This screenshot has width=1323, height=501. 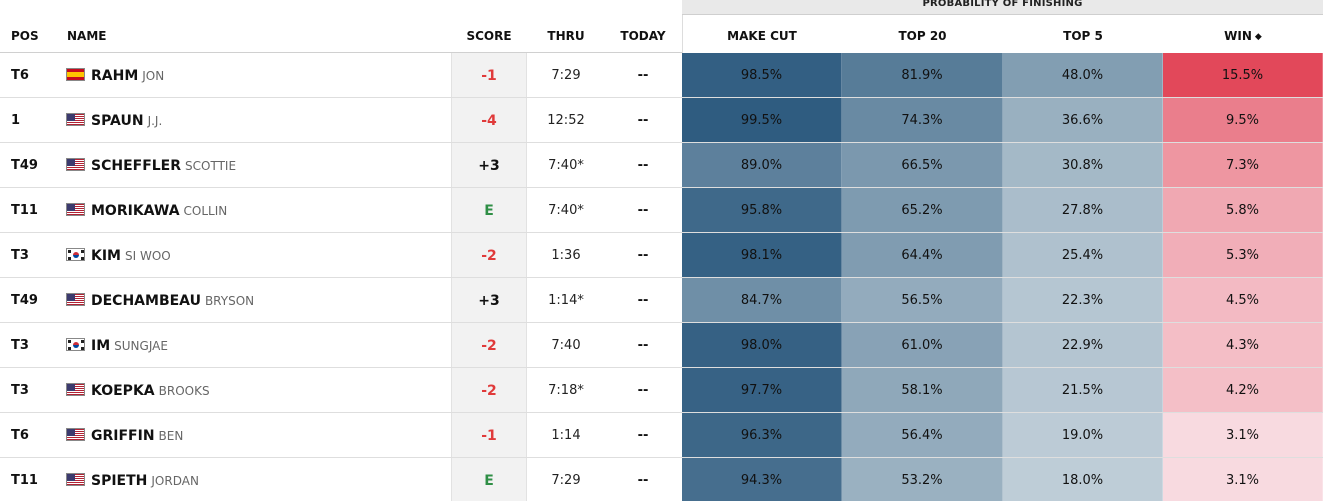 What do you see at coordinates (922, 255) in the screenshot?
I see `top20-probability: 64.4%` at bounding box center [922, 255].